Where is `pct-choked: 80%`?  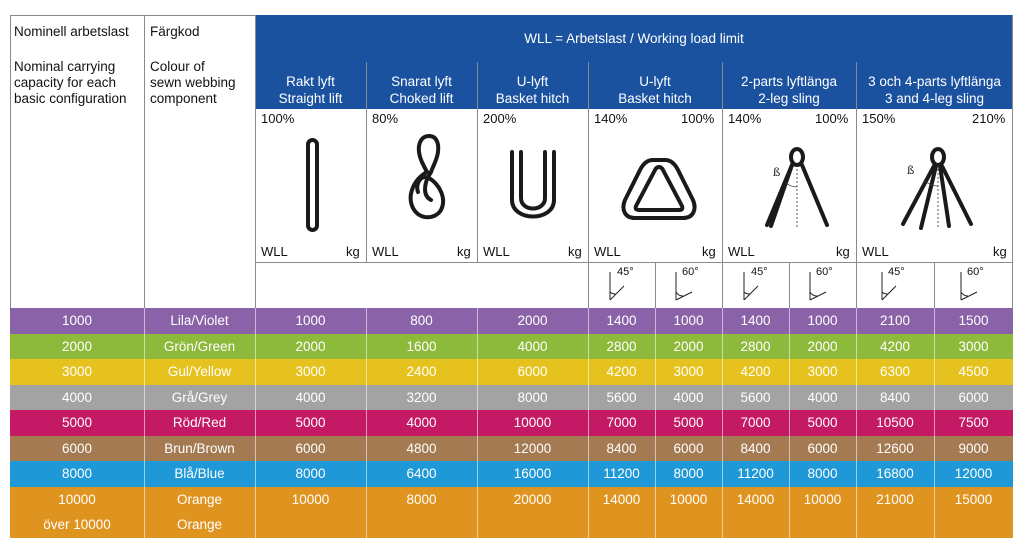 pct-choked: 80% is located at coordinates (385, 118).